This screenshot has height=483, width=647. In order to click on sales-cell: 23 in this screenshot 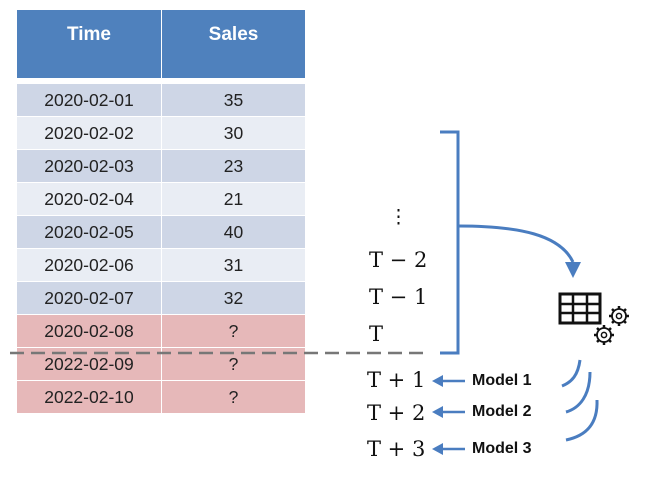, I will do `click(233, 166)`.